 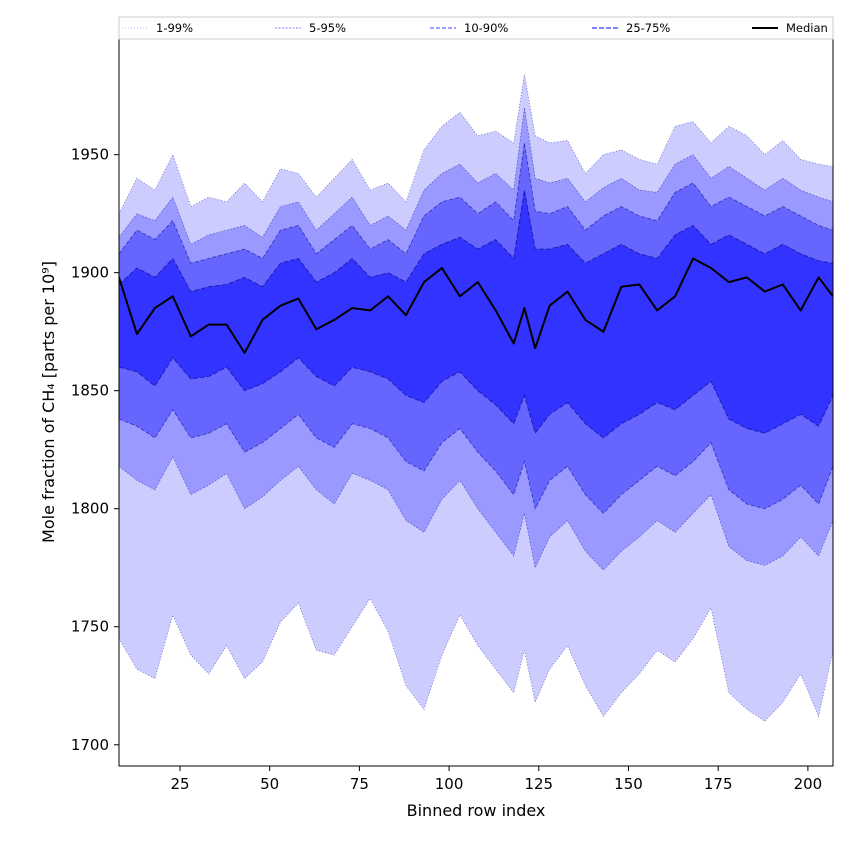 I want to click on y-tick-label: 1750, so click(x=90, y=627).